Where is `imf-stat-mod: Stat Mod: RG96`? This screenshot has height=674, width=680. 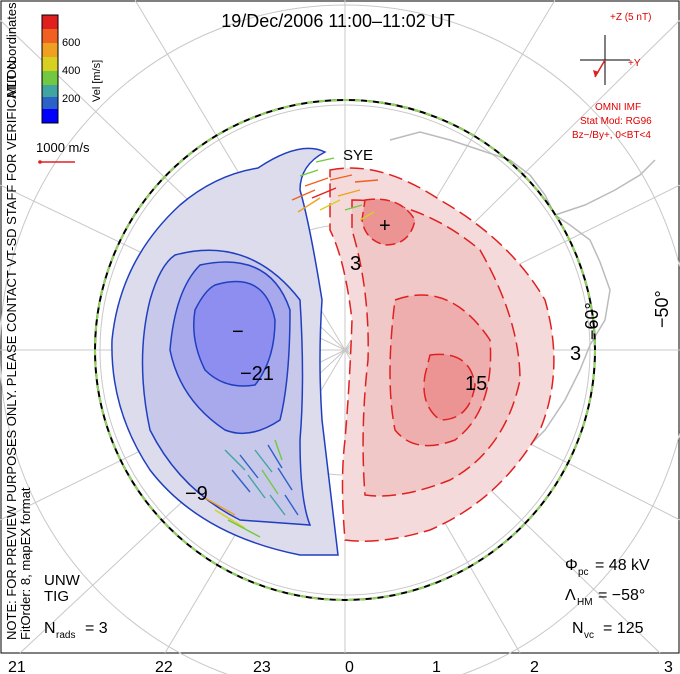 imf-stat-mod: Stat Mod: RG96 is located at coordinates (616, 121).